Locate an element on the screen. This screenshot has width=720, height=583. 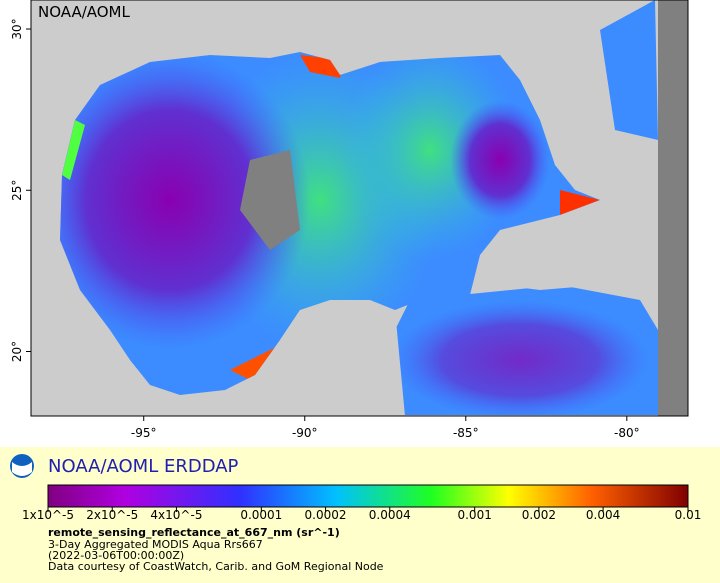
x-tick-label: -90° is located at coordinates (305, 433).